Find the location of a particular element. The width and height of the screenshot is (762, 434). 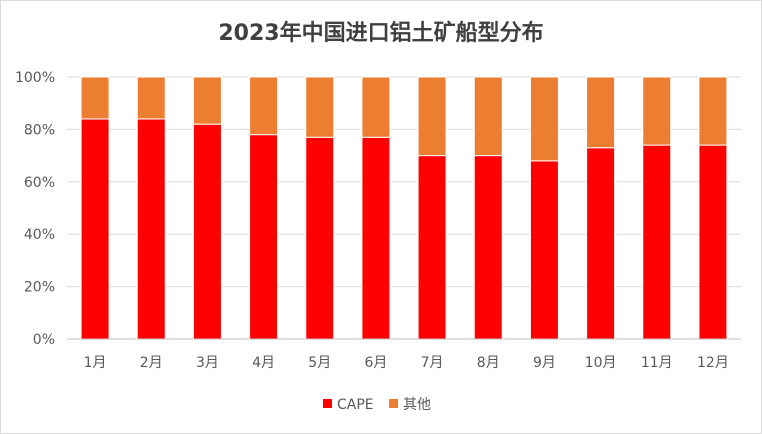

x-tick-label: 5月 is located at coordinates (319, 363).